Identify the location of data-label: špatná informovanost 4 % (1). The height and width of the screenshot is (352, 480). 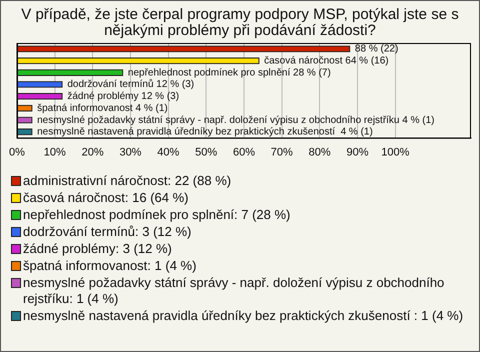
(102, 108).